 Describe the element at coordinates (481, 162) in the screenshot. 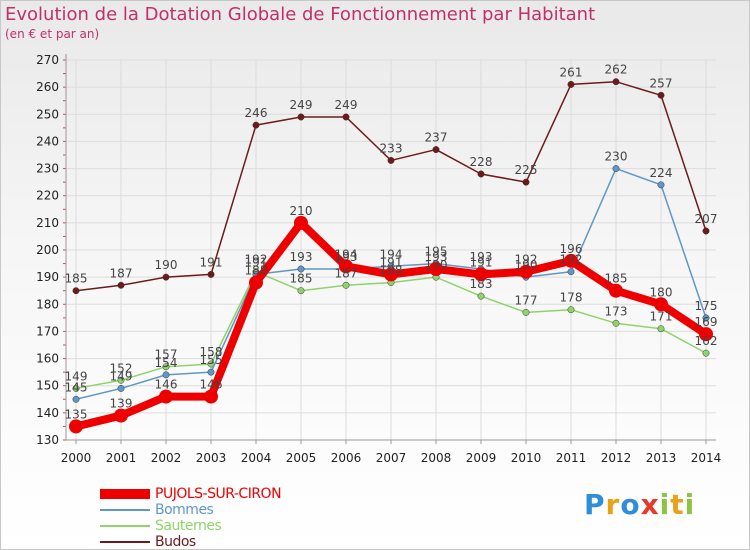

I see `data-label-budos: 228` at that location.